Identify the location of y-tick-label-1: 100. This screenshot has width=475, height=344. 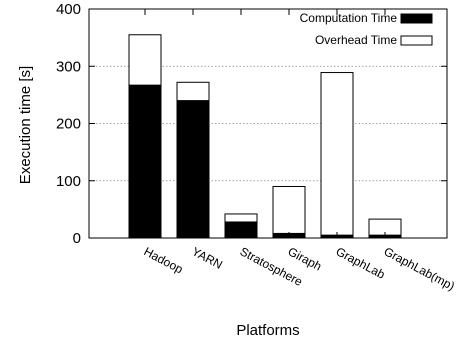
(68, 181).